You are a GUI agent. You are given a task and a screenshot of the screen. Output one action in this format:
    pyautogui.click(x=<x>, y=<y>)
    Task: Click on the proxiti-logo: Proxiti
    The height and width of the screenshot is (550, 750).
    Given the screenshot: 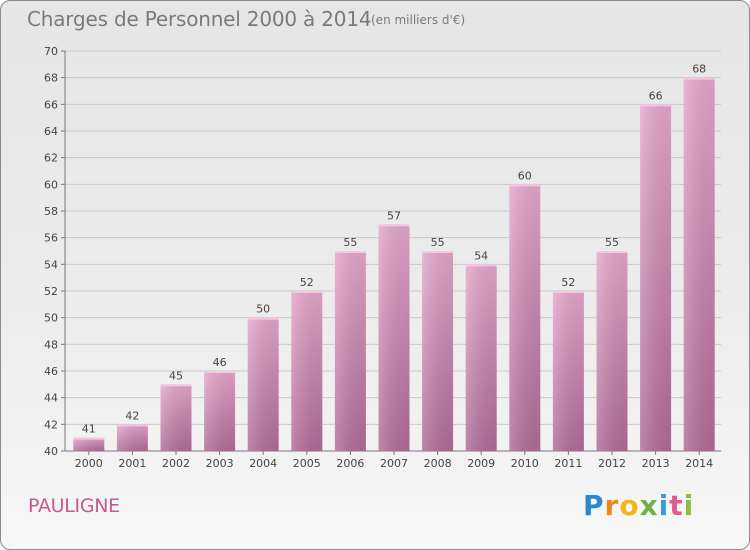 What is the action you would take?
    pyautogui.click(x=638, y=505)
    